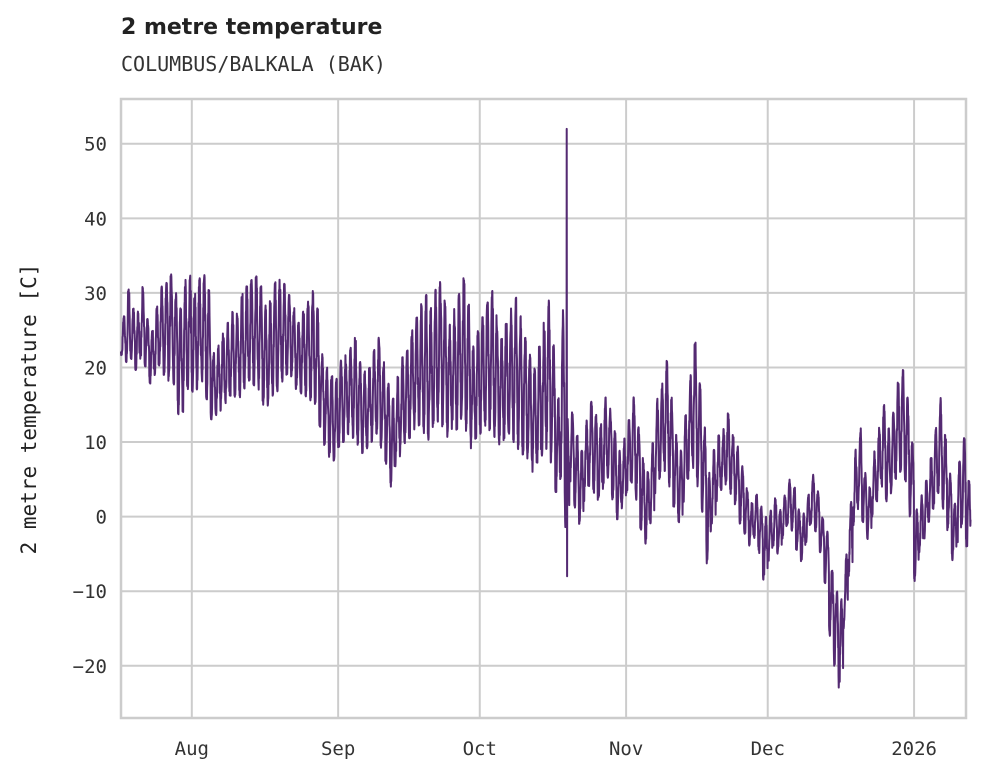  What do you see at coordinates (101, 518) in the screenshot?
I see `y-tick-label: 0` at bounding box center [101, 518].